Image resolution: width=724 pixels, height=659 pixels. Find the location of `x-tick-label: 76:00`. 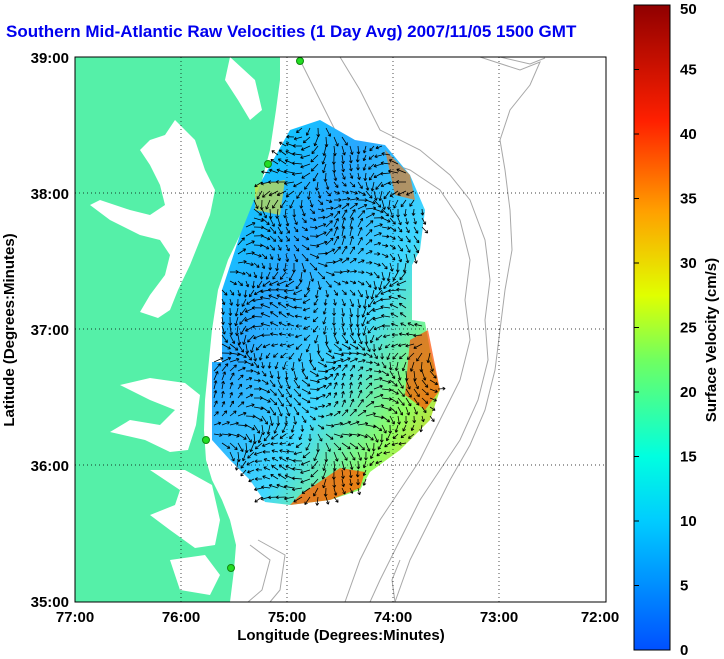

x-tick-label: 76:00 is located at coordinates (181, 617).